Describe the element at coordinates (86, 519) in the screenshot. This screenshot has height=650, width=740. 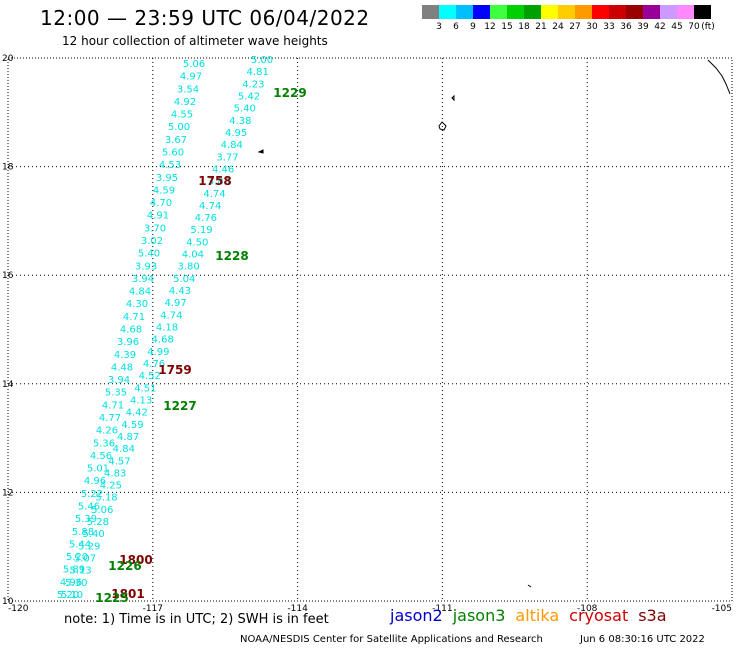
I see `wave-height-value: 5.39` at that location.